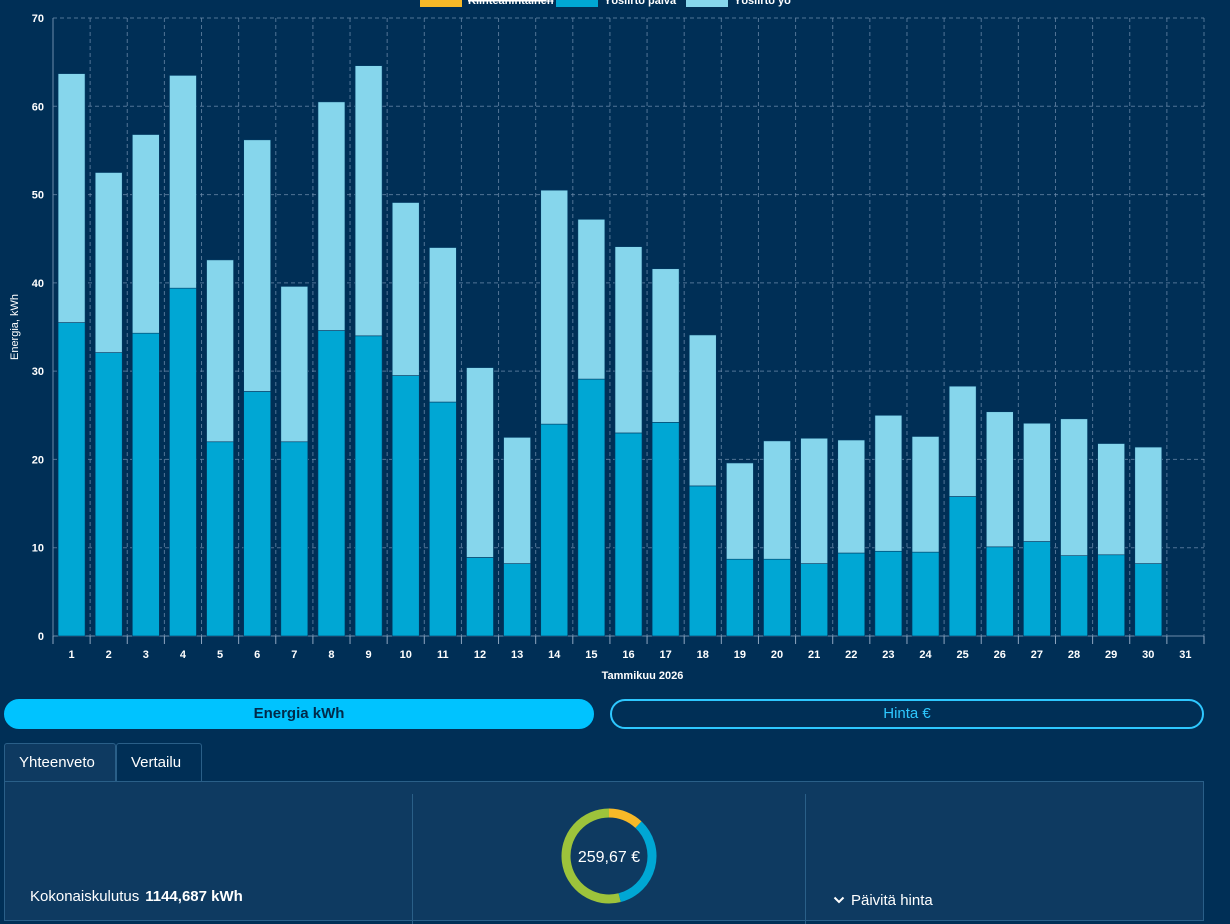  What do you see at coordinates (109, 655) in the screenshot?
I see `x-tick-label: 2` at bounding box center [109, 655].